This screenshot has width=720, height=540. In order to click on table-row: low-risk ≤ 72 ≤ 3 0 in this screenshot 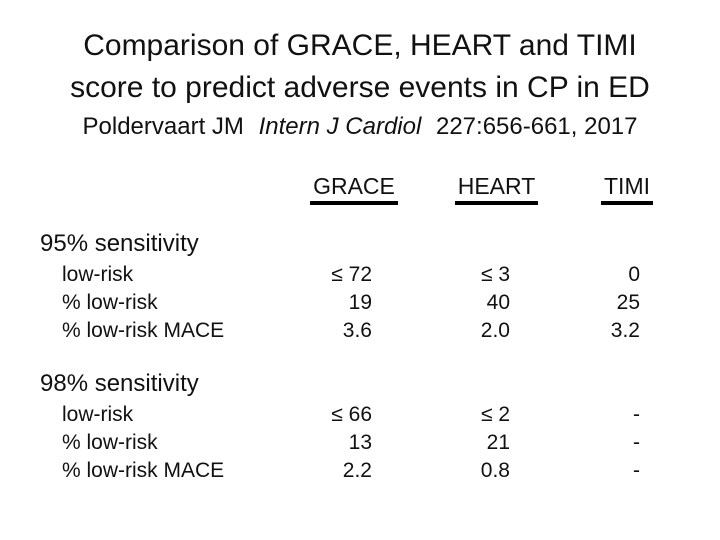, I will do `click(360, 275)`.